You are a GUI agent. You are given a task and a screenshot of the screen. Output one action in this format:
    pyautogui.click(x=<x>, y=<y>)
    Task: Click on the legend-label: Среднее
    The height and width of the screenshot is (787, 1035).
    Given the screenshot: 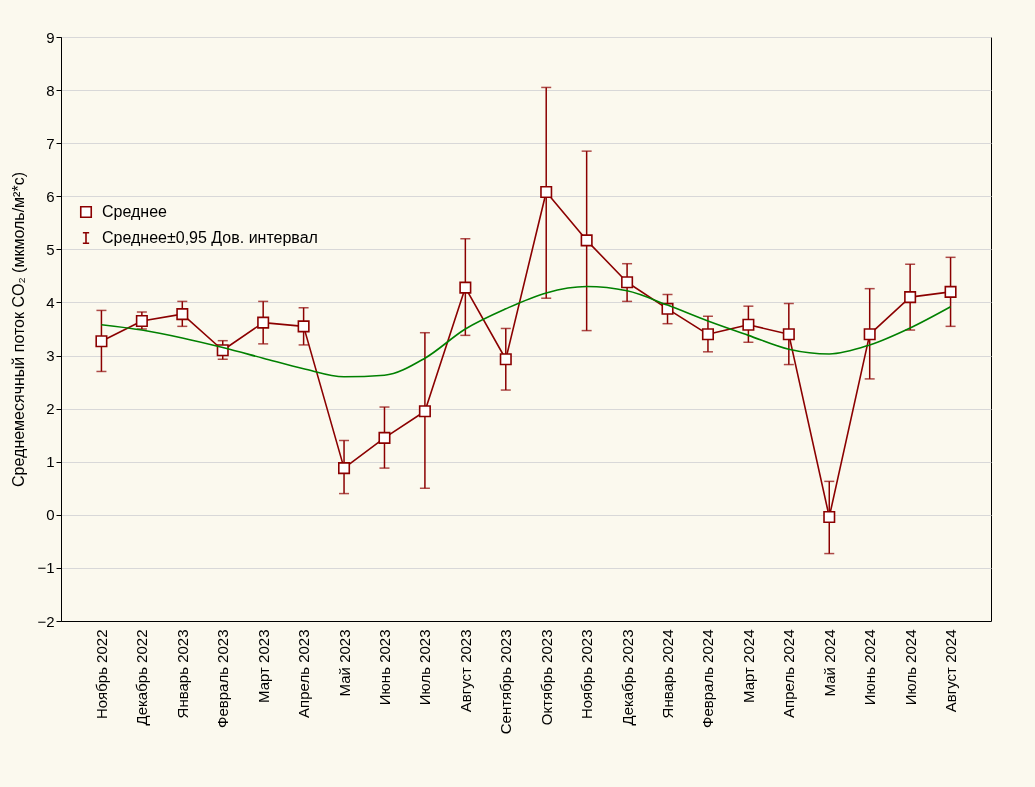 What is the action you would take?
    pyautogui.click(x=135, y=211)
    